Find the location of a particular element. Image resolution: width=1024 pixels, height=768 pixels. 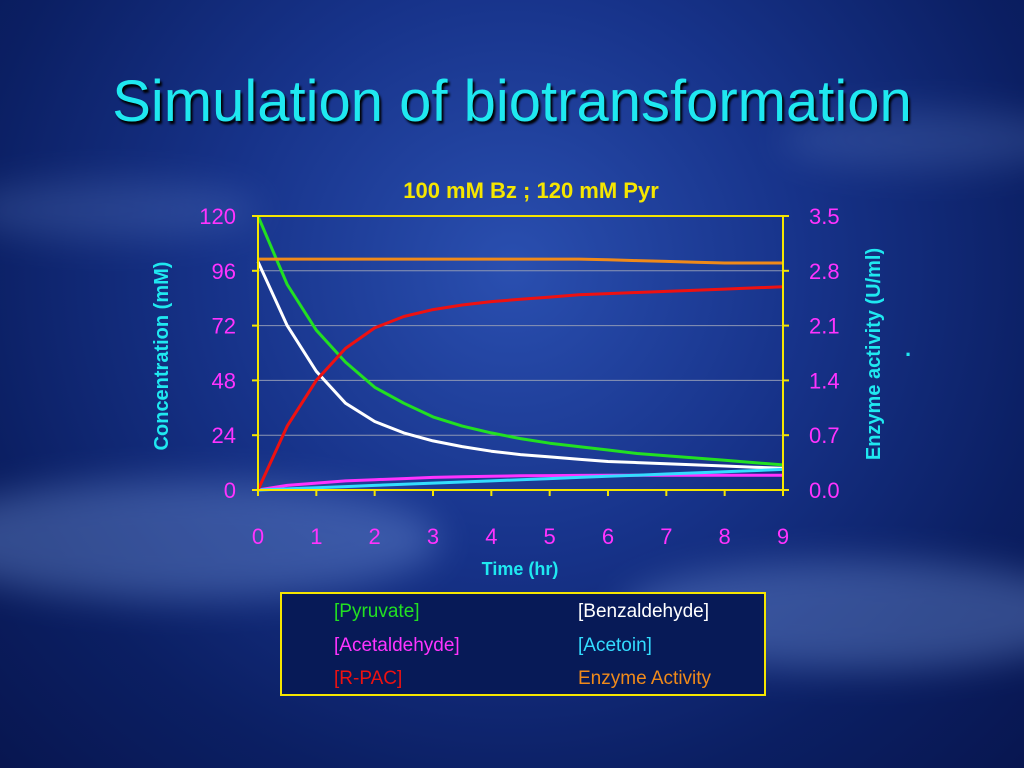

legend-item-pyruvate: [Pyruvate] is located at coordinates (377, 611).